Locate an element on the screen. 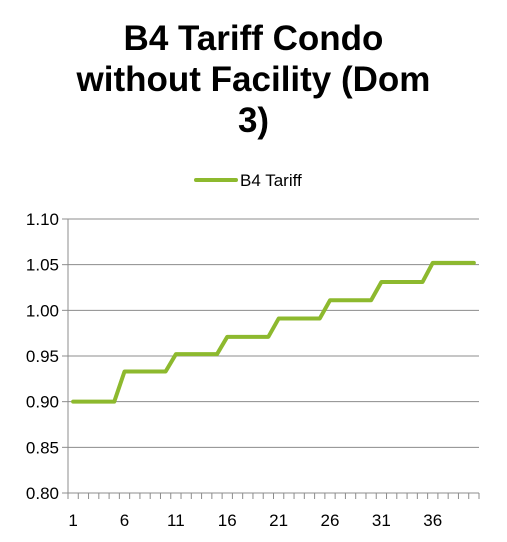 This screenshot has height=542, width=507. legend-label: B4 Tariff is located at coordinates (271, 180).